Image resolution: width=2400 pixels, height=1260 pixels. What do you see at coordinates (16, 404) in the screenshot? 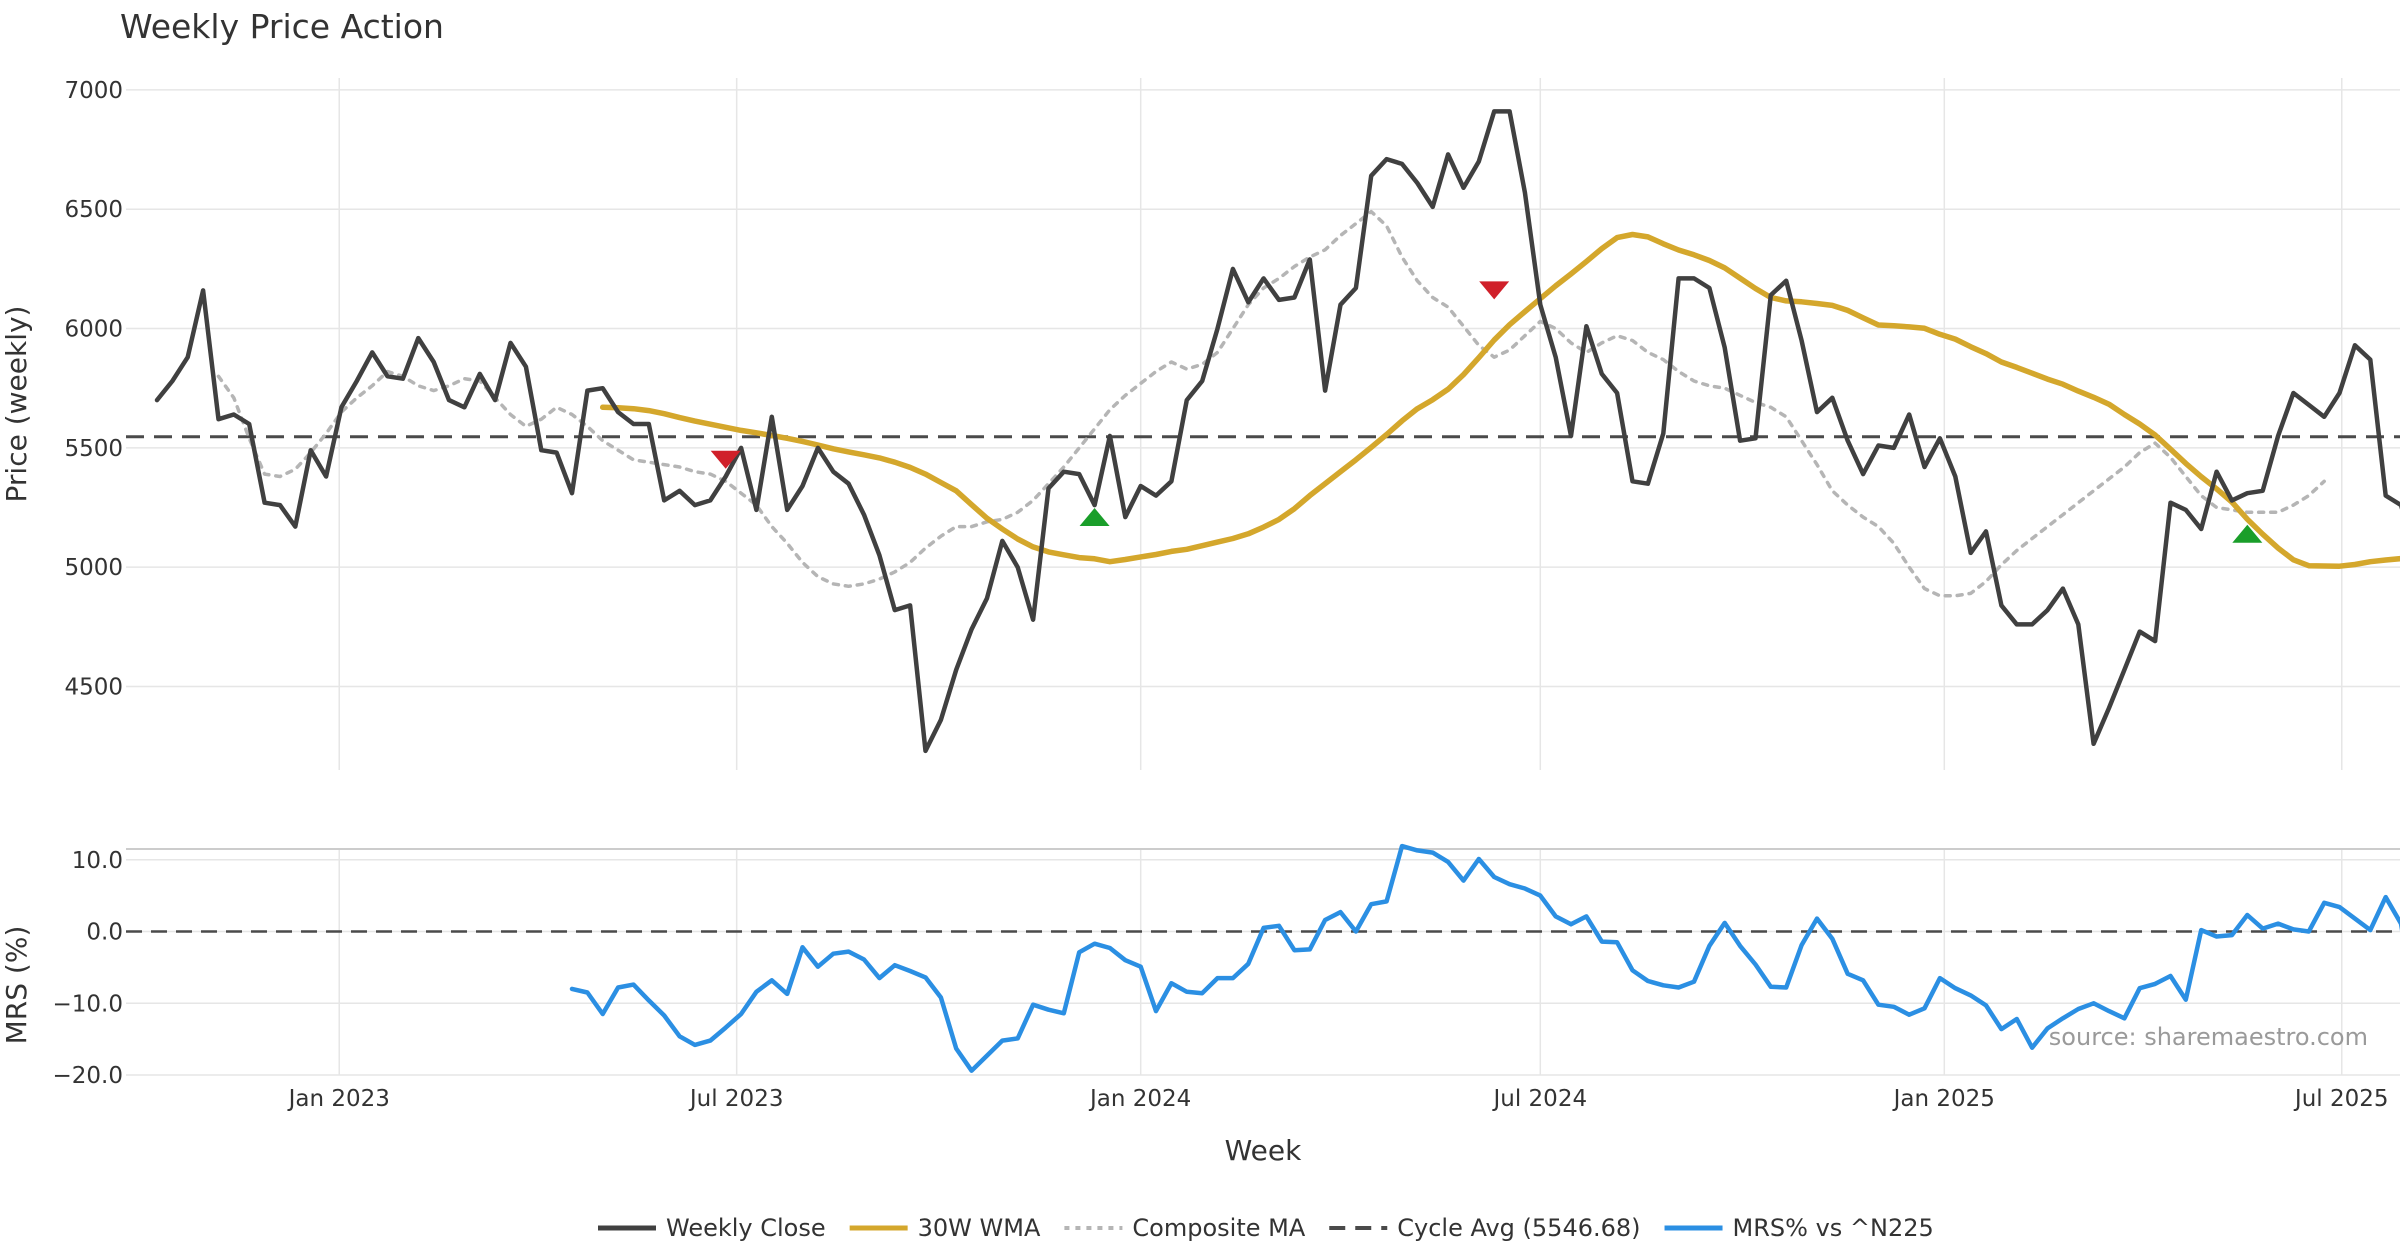
I see `price-y-axis-label: Price (weekly)` at bounding box center [16, 404].